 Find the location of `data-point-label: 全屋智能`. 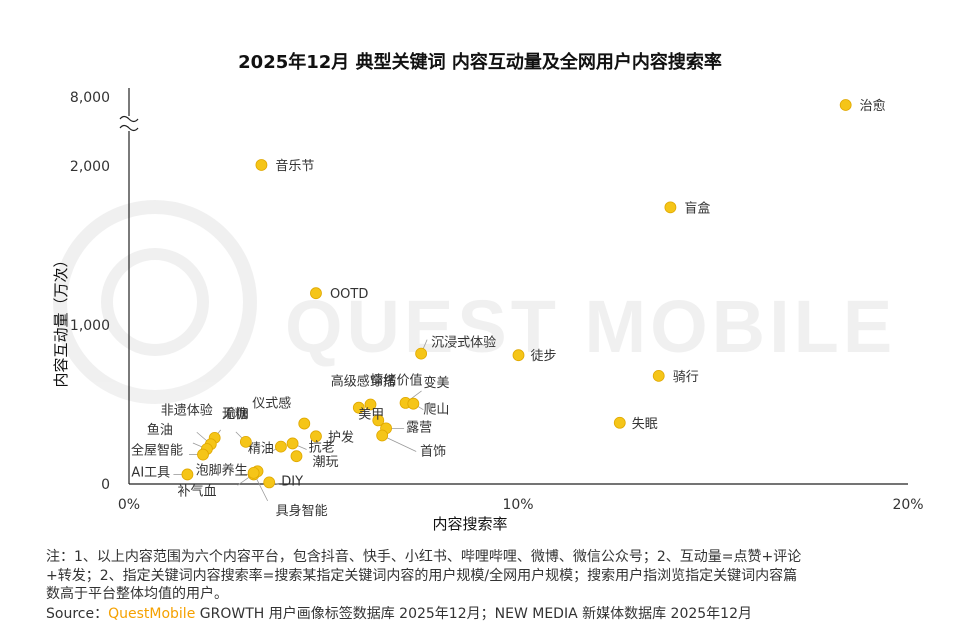

data-point-label: 全屋智能 is located at coordinates (157, 451).